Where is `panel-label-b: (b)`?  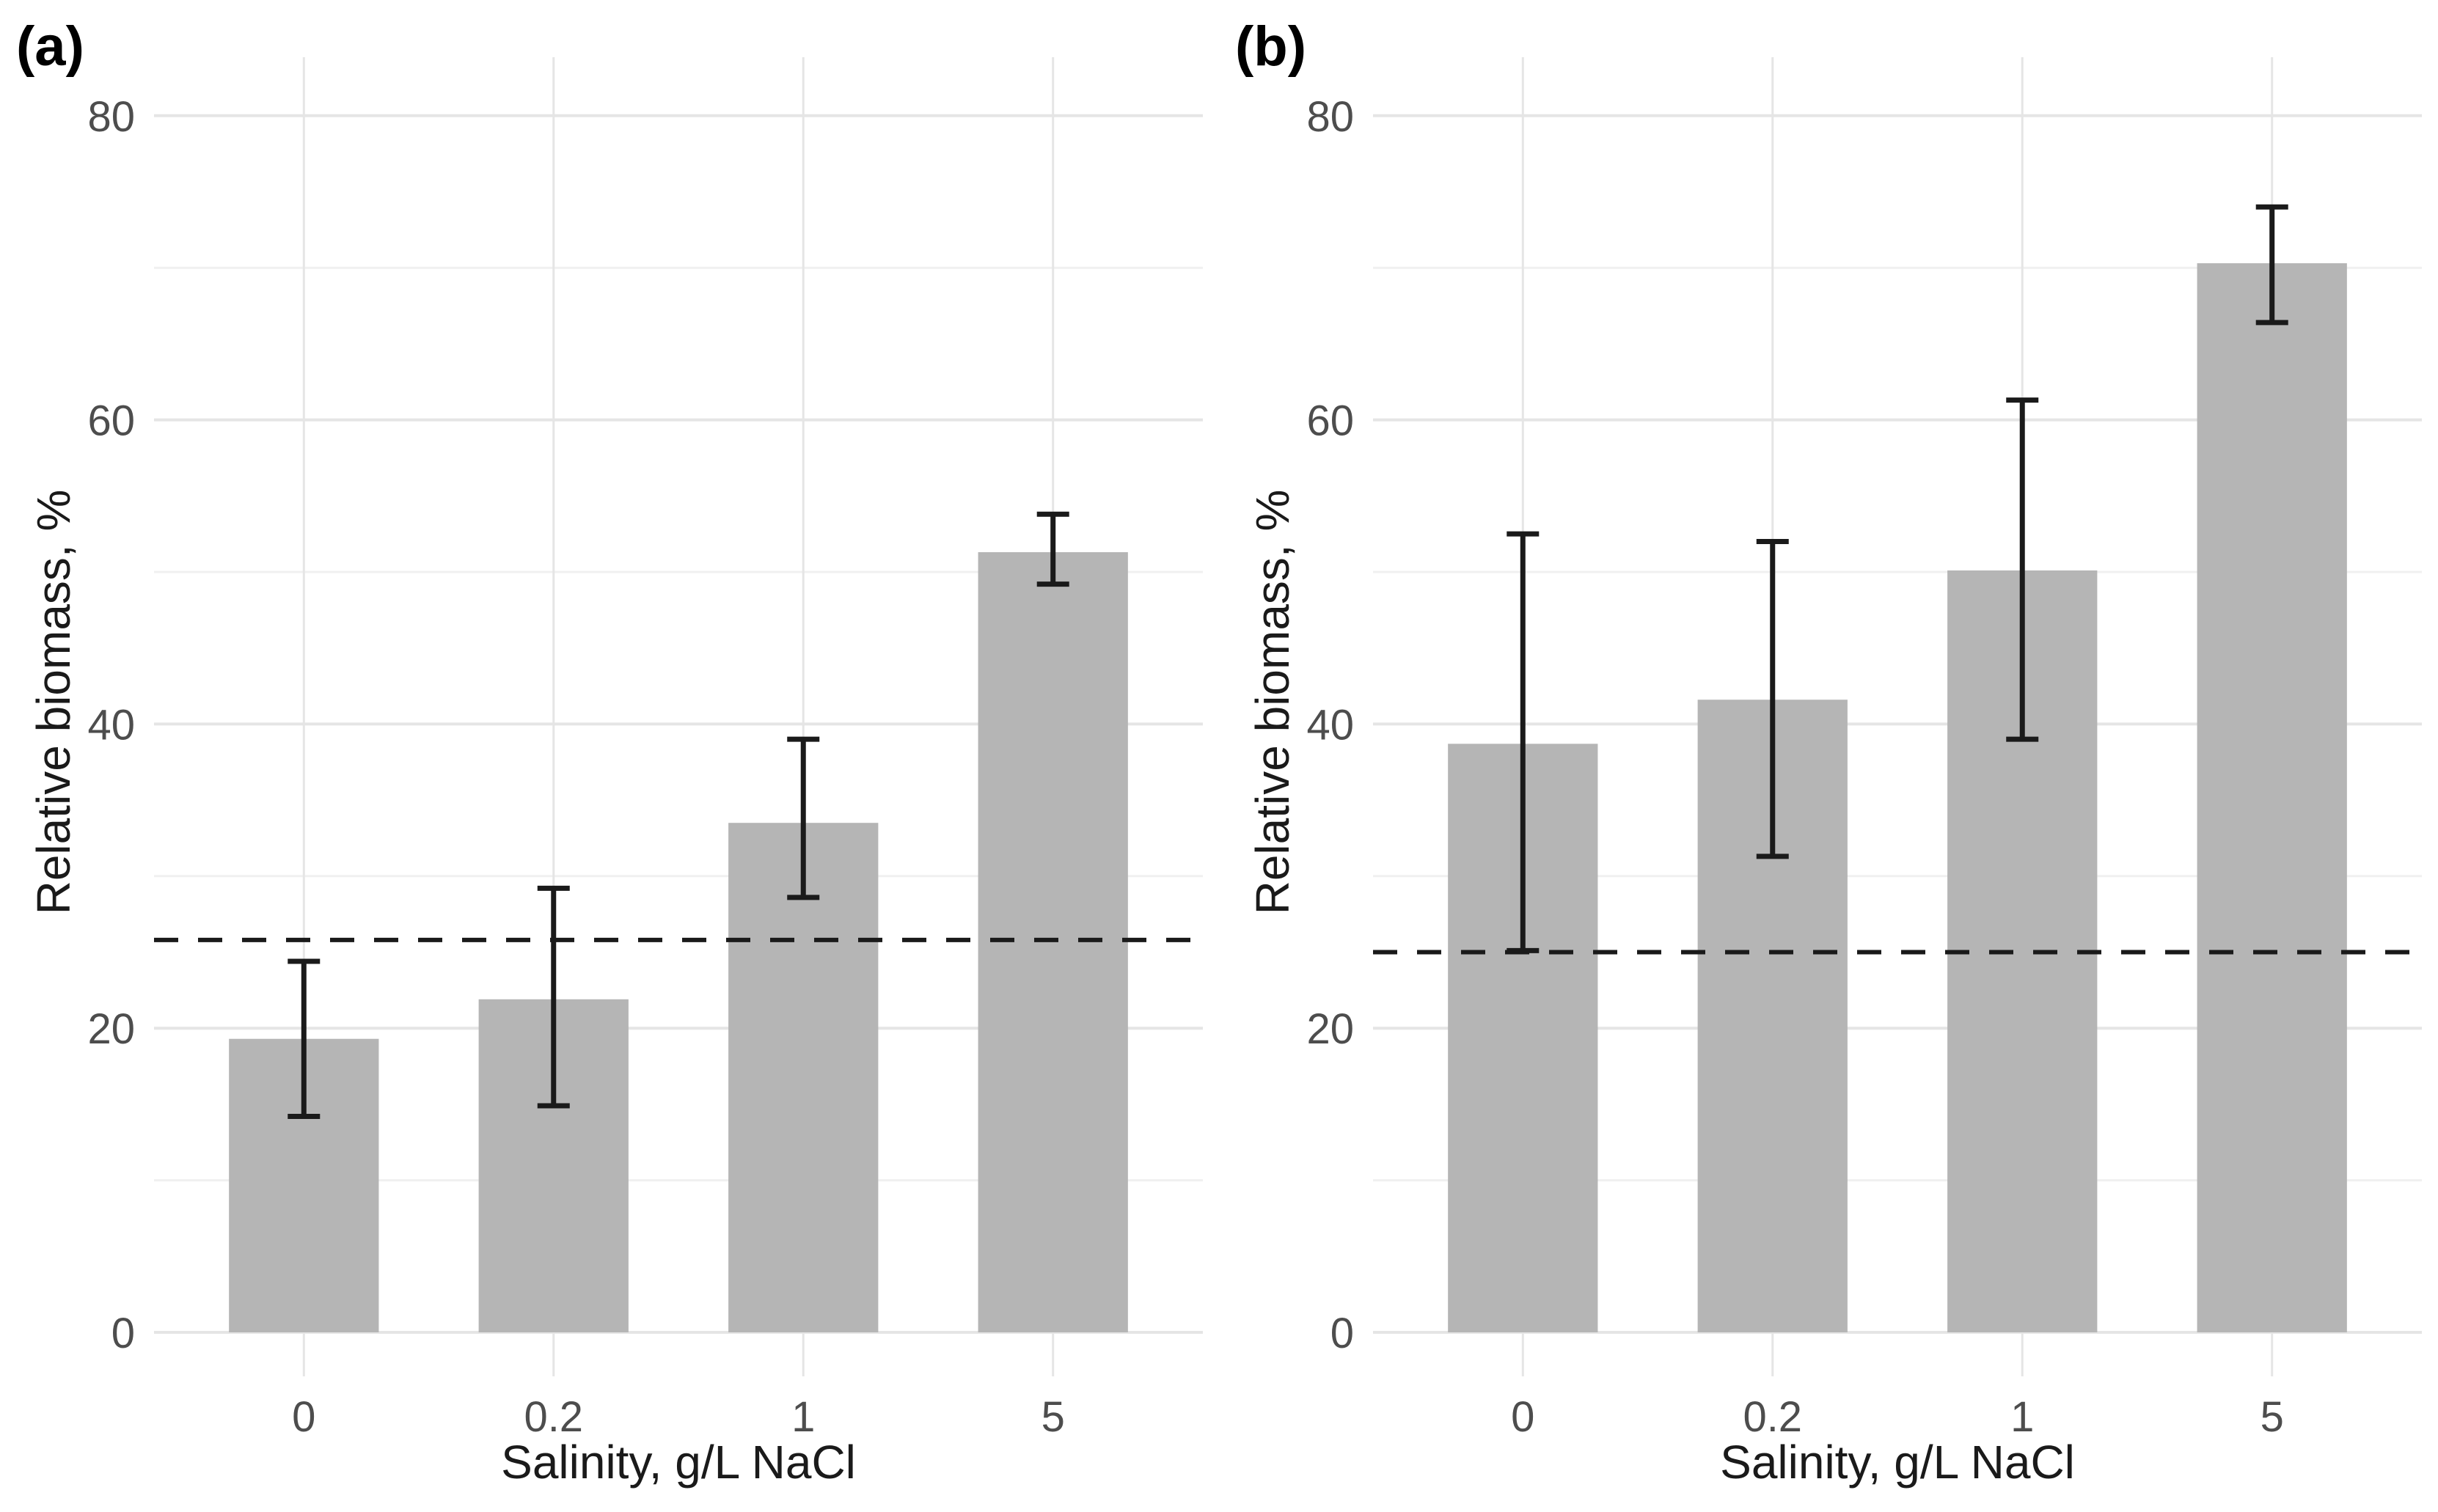 panel-label-b: (b) is located at coordinates (1271, 46).